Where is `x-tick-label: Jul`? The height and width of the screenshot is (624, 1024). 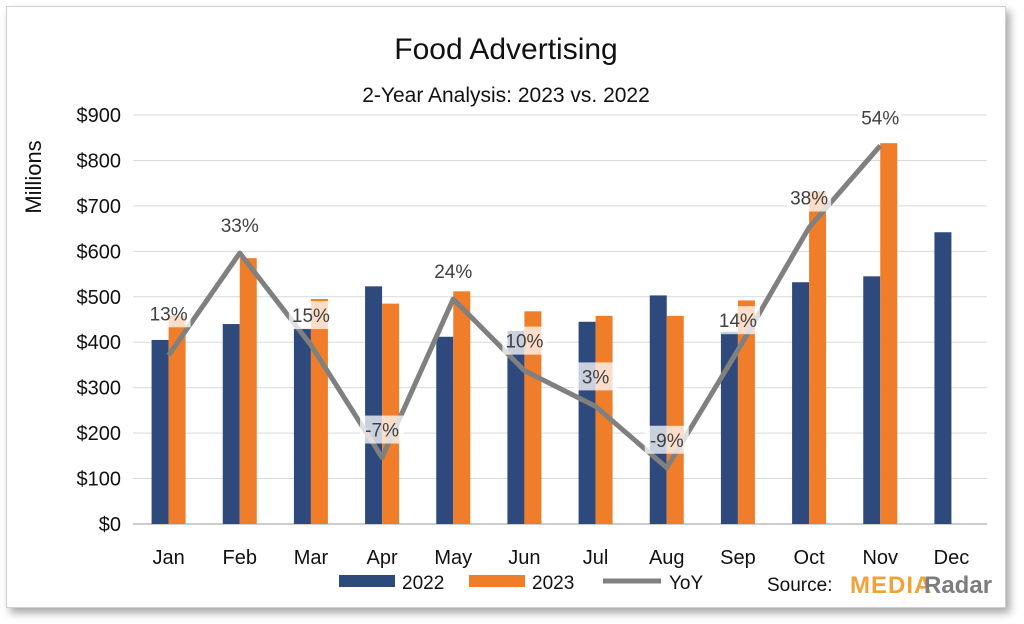
x-tick-label: Jul is located at coordinates (596, 558).